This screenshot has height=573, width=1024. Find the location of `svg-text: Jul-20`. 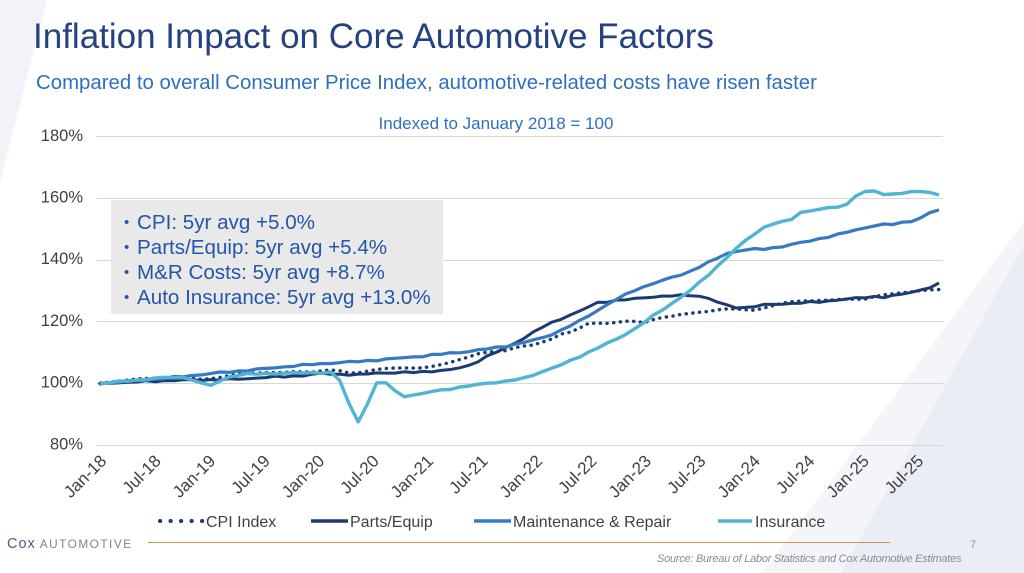

svg-text: Jul-20 is located at coordinates (360, 474).